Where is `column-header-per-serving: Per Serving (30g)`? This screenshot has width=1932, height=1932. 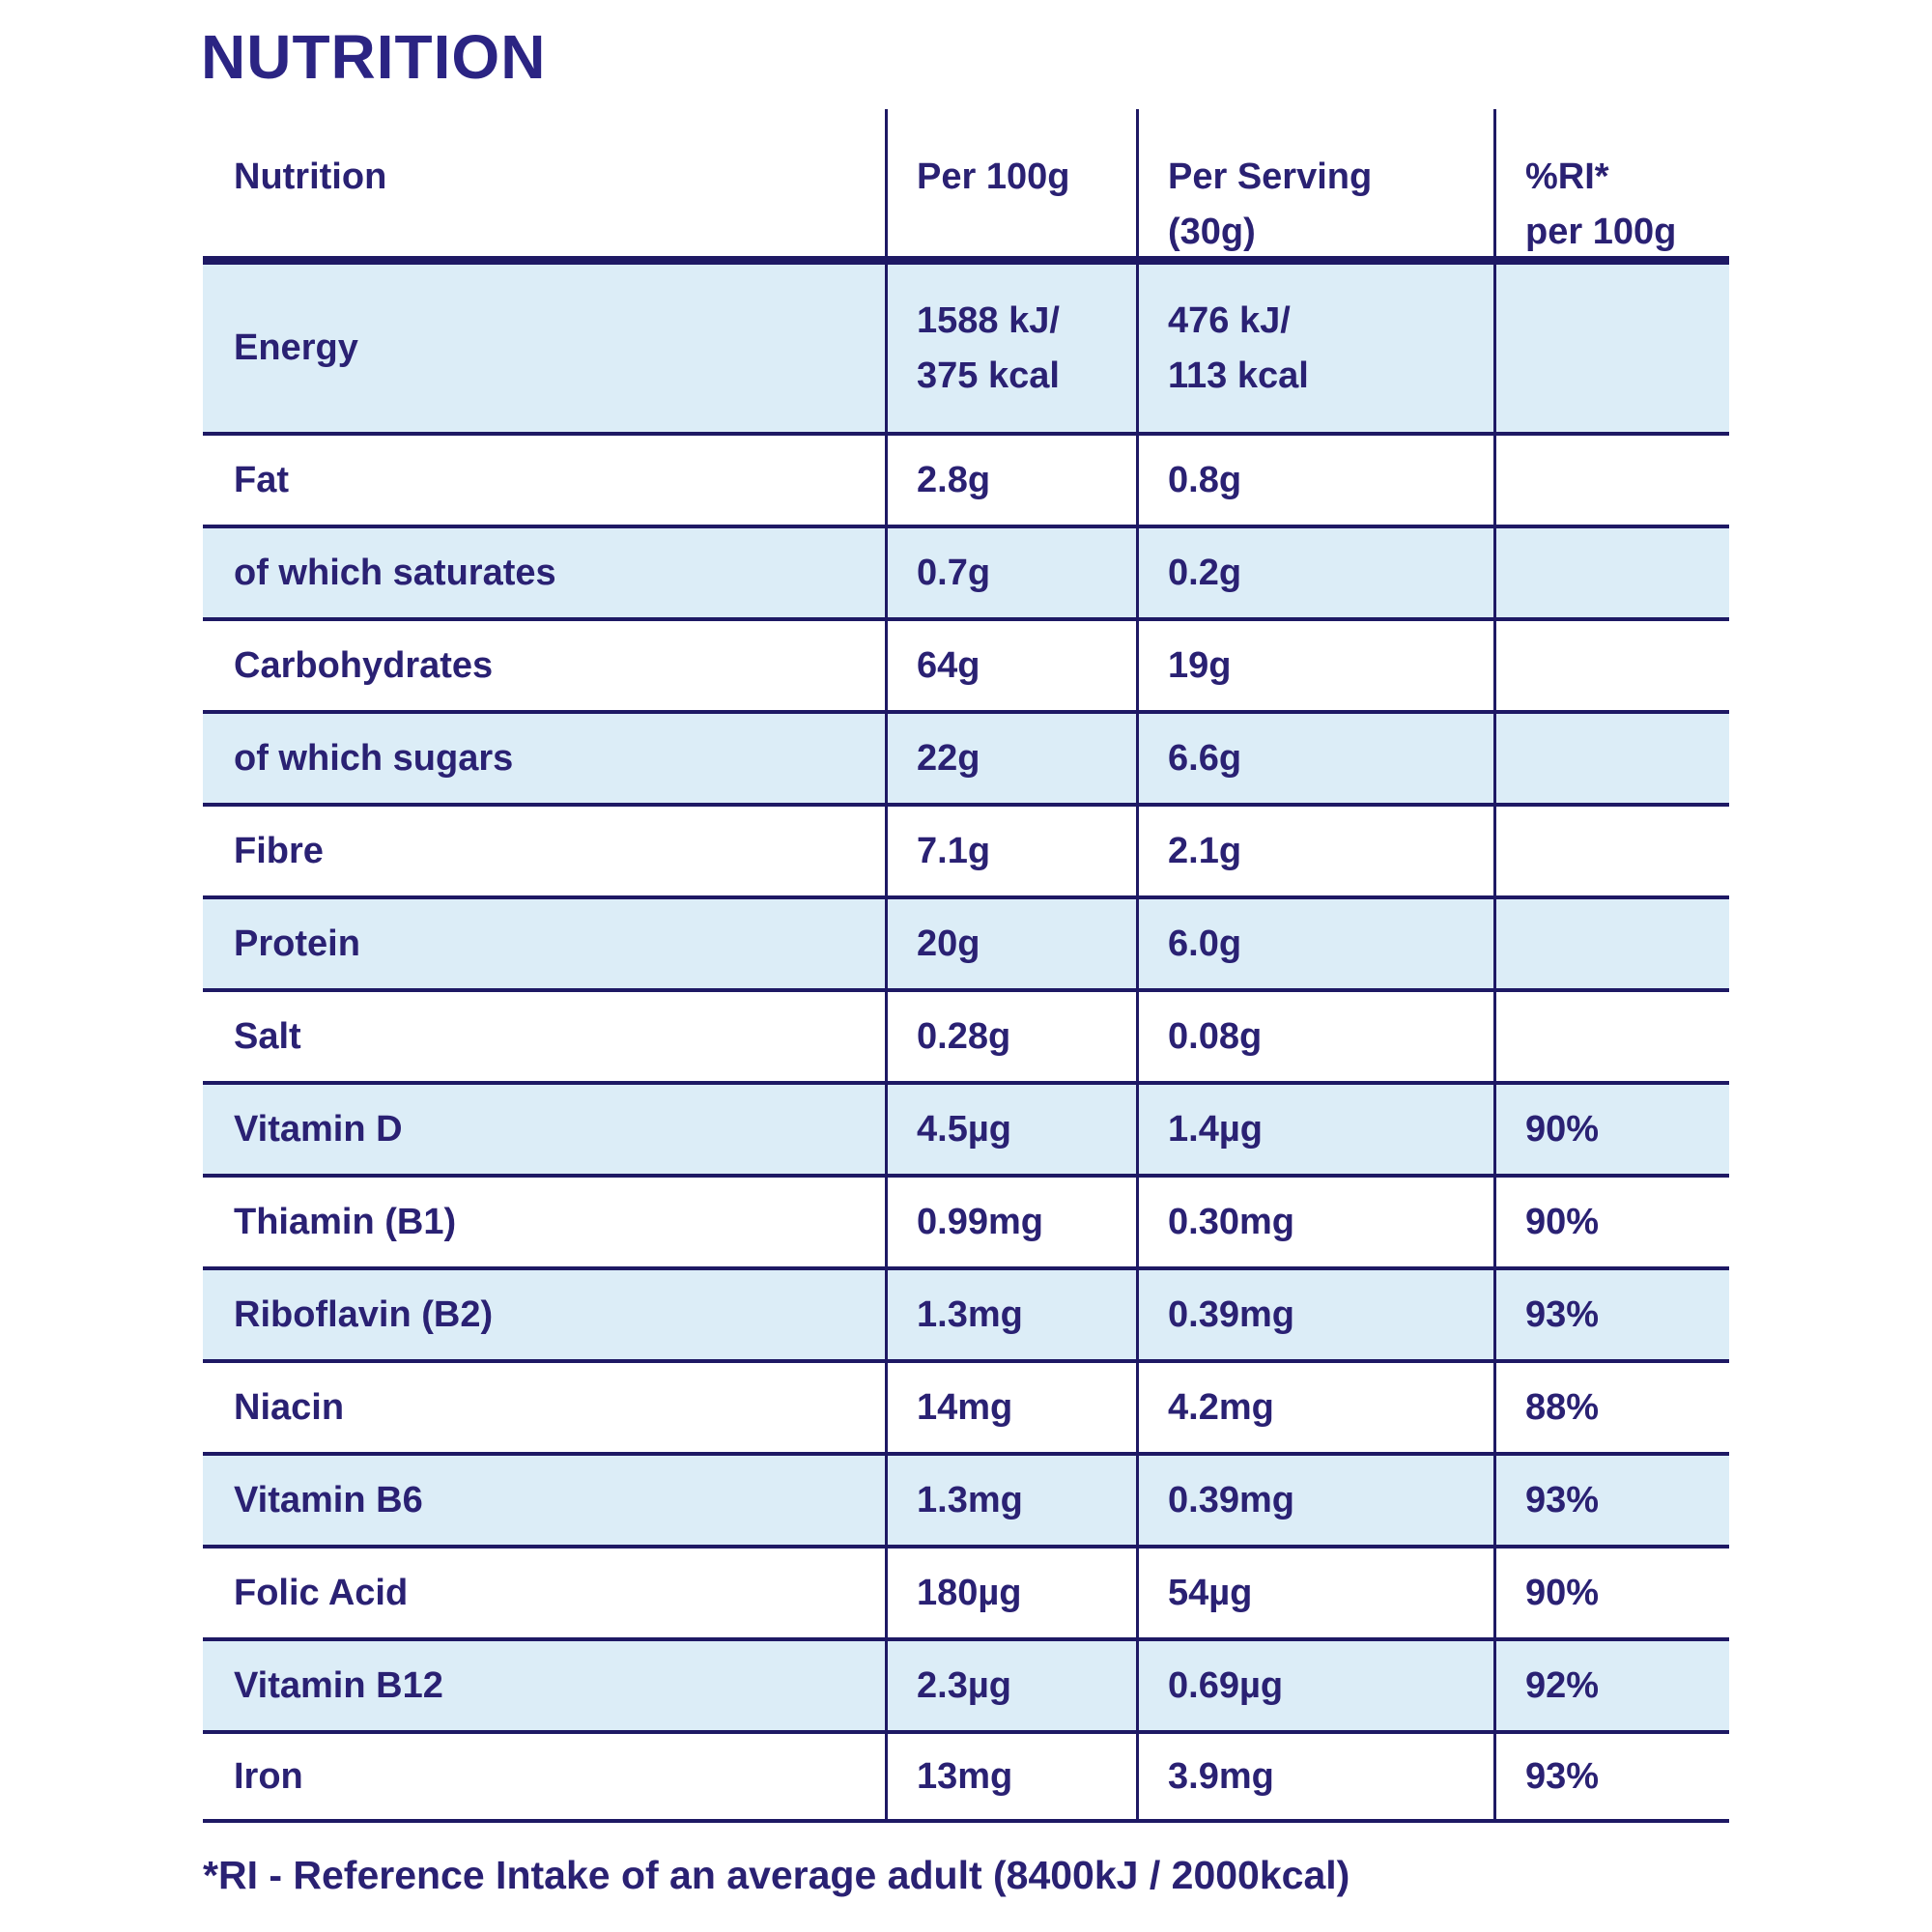 column-header-per-serving: Per Serving (30g) is located at coordinates (1314, 185).